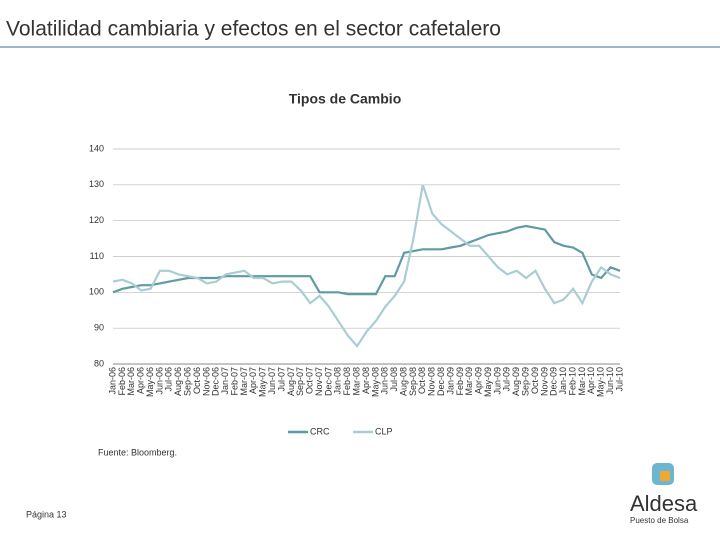  I want to click on x-tick-label: Jul-06, so click(169, 379).